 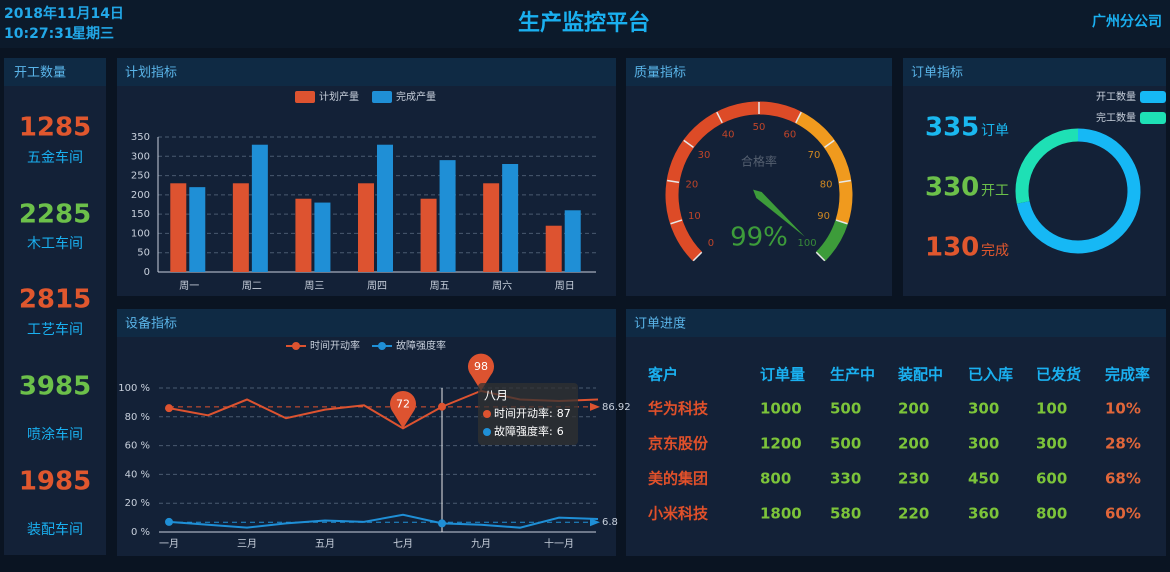 What do you see at coordinates (140, 532) in the screenshot?
I see `y-tick-label: 0 %` at bounding box center [140, 532].